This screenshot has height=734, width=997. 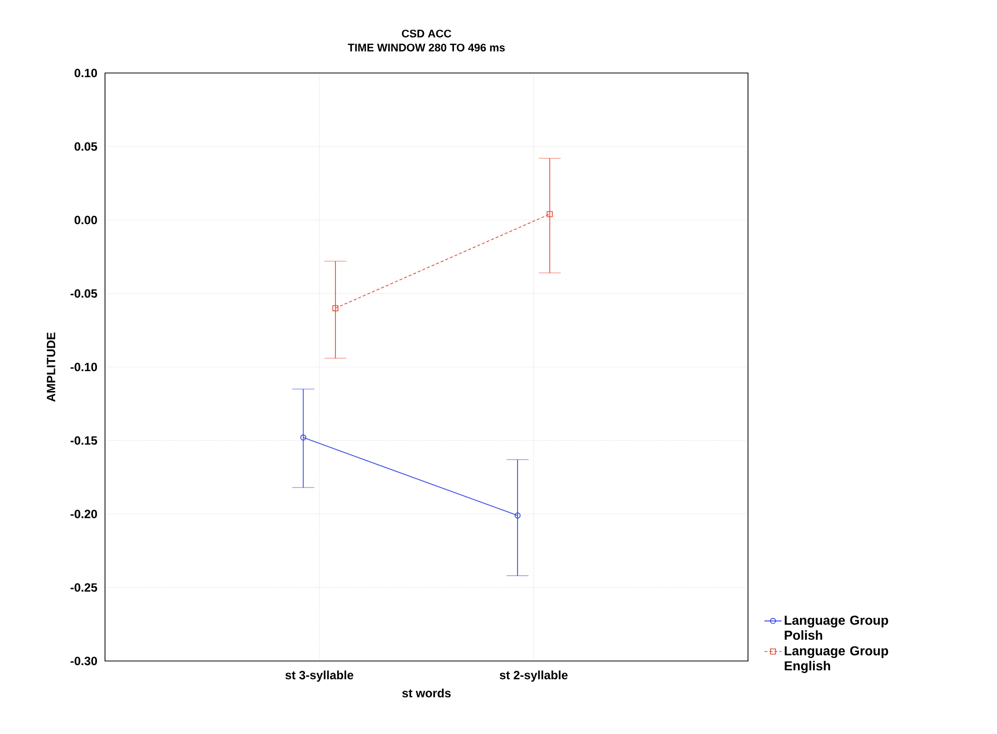 What do you see at coordinates (84, 587) in the screenshot?
I see `y-tick-label: -0.25` at bounding box center [84, 587].